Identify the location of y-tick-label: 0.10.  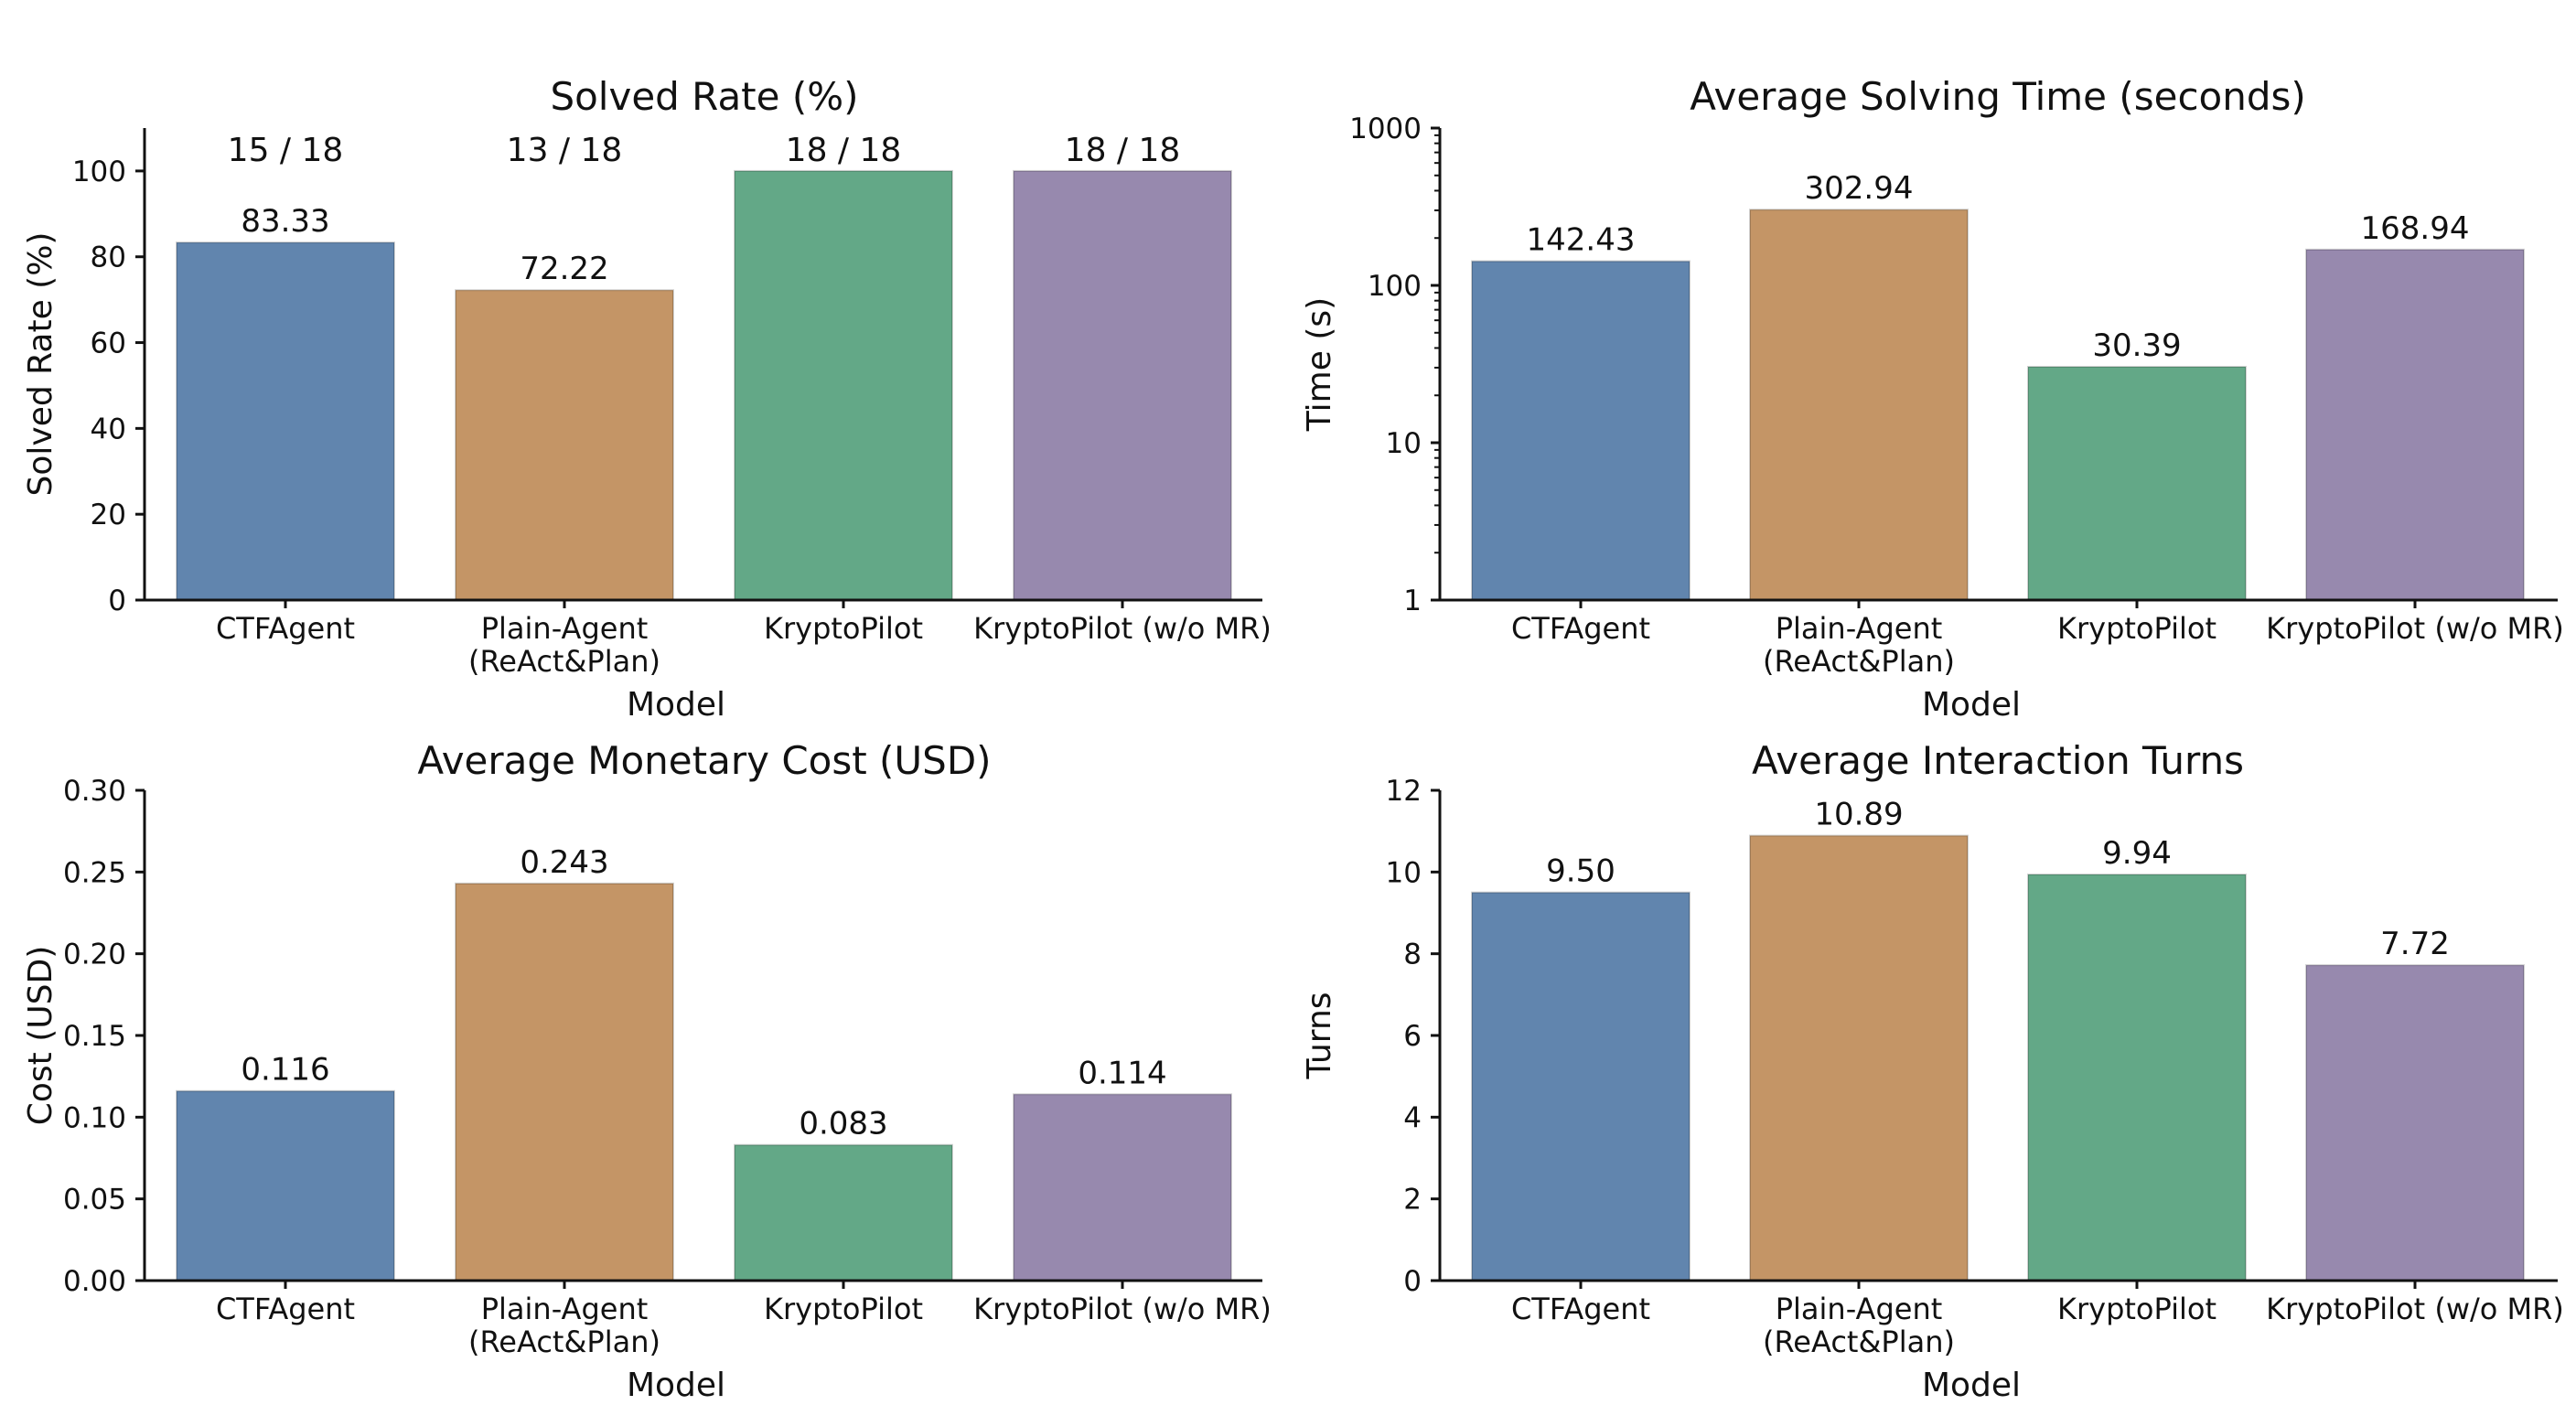
(95, 1118).